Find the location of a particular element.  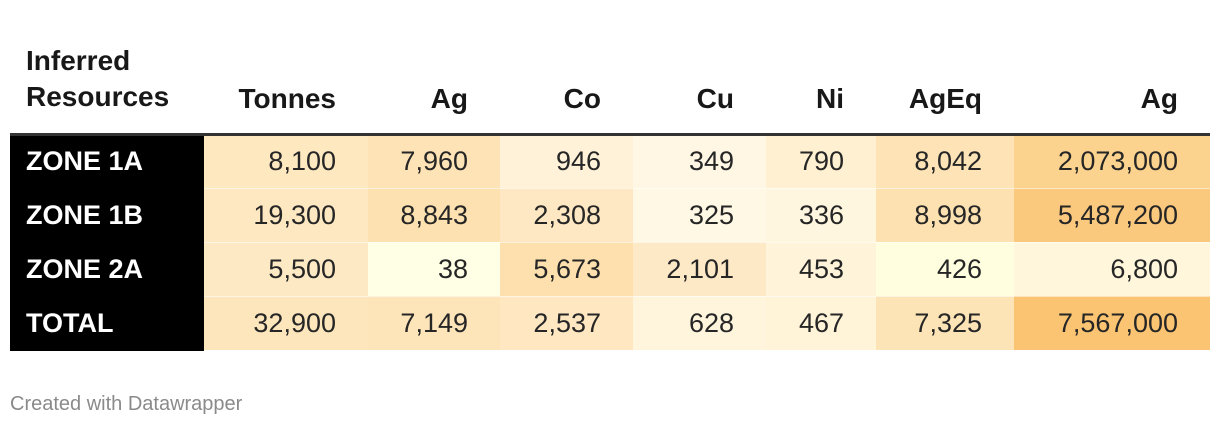

row-label: ZONE 1B is located at coordinates (107, 215).